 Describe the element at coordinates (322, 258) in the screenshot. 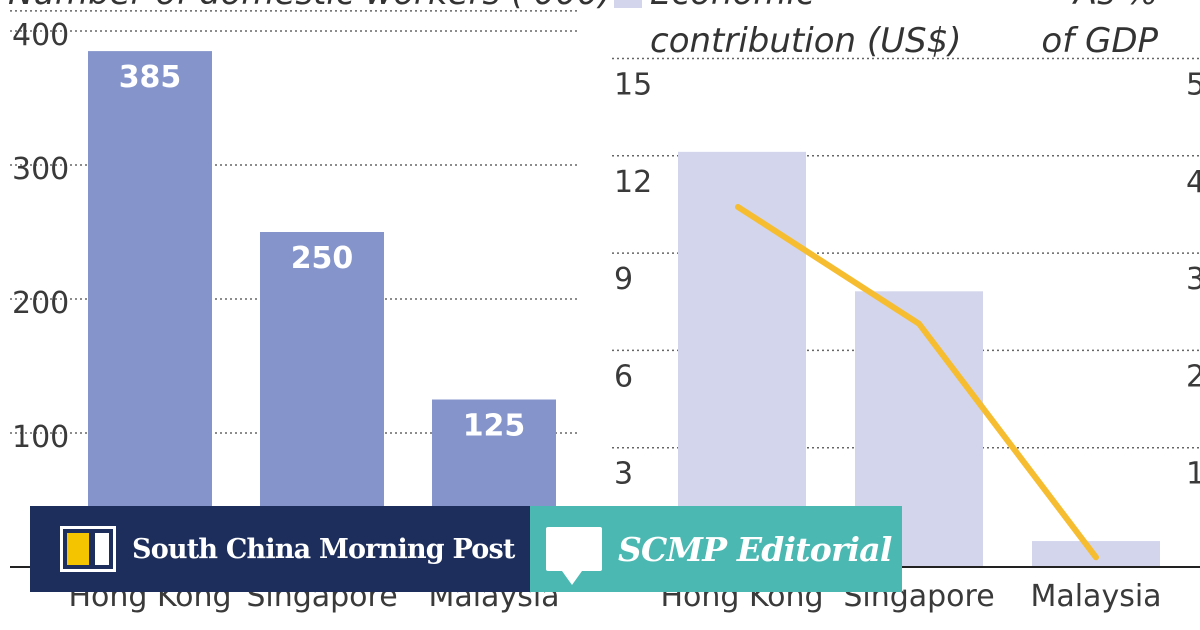

I see `left-bar-value-label: 250` at that location.